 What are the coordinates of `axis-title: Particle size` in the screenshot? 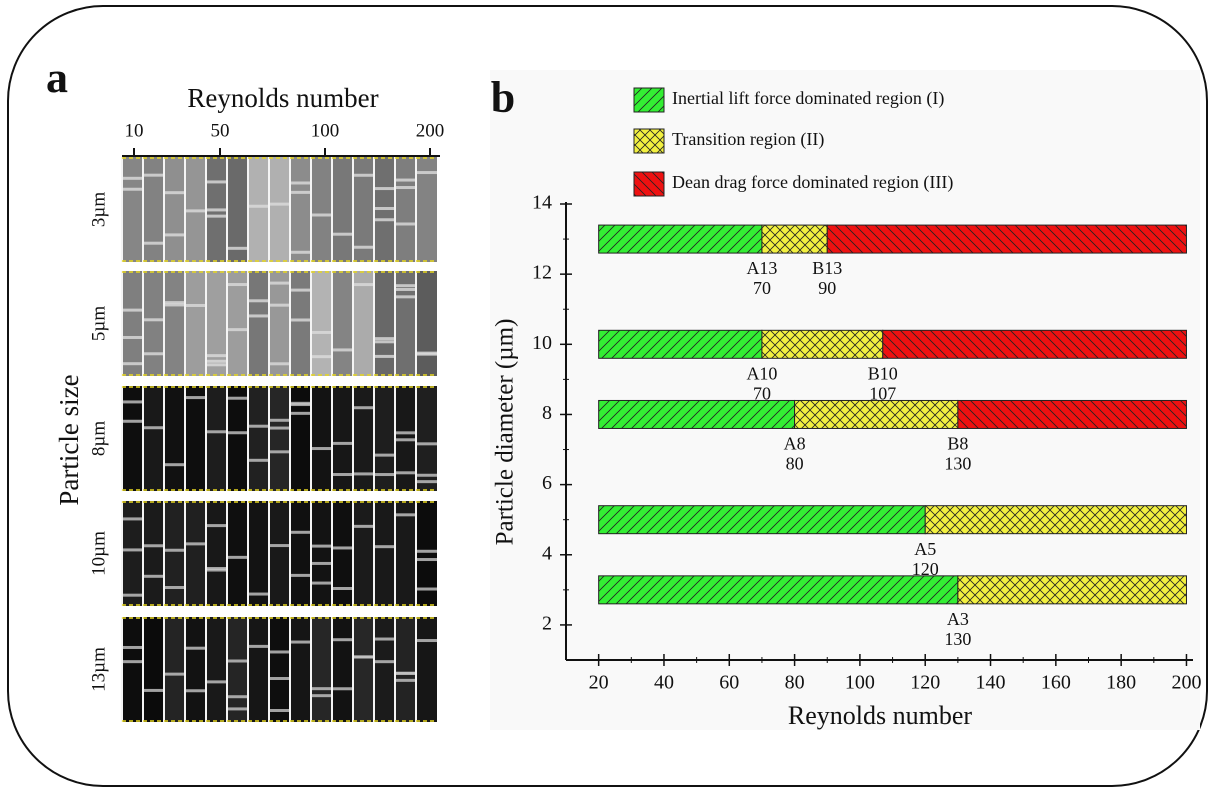 It's located at (69, 439).